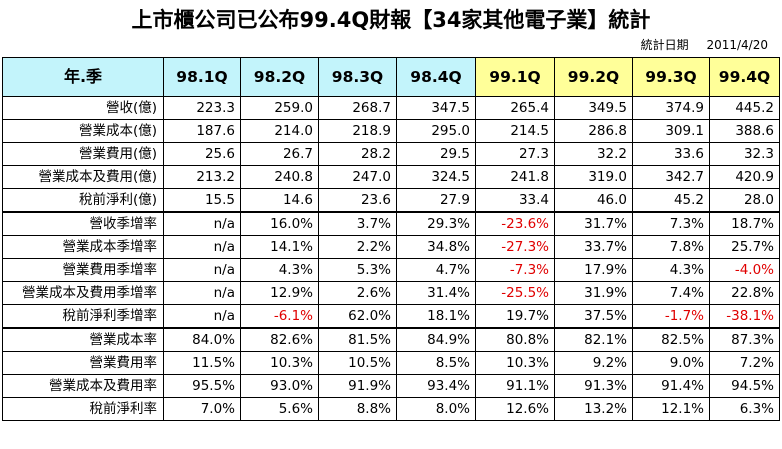 This screenshot has height=449, width=782. I want to click on table-cell: 91.9%, so click(357, 386).